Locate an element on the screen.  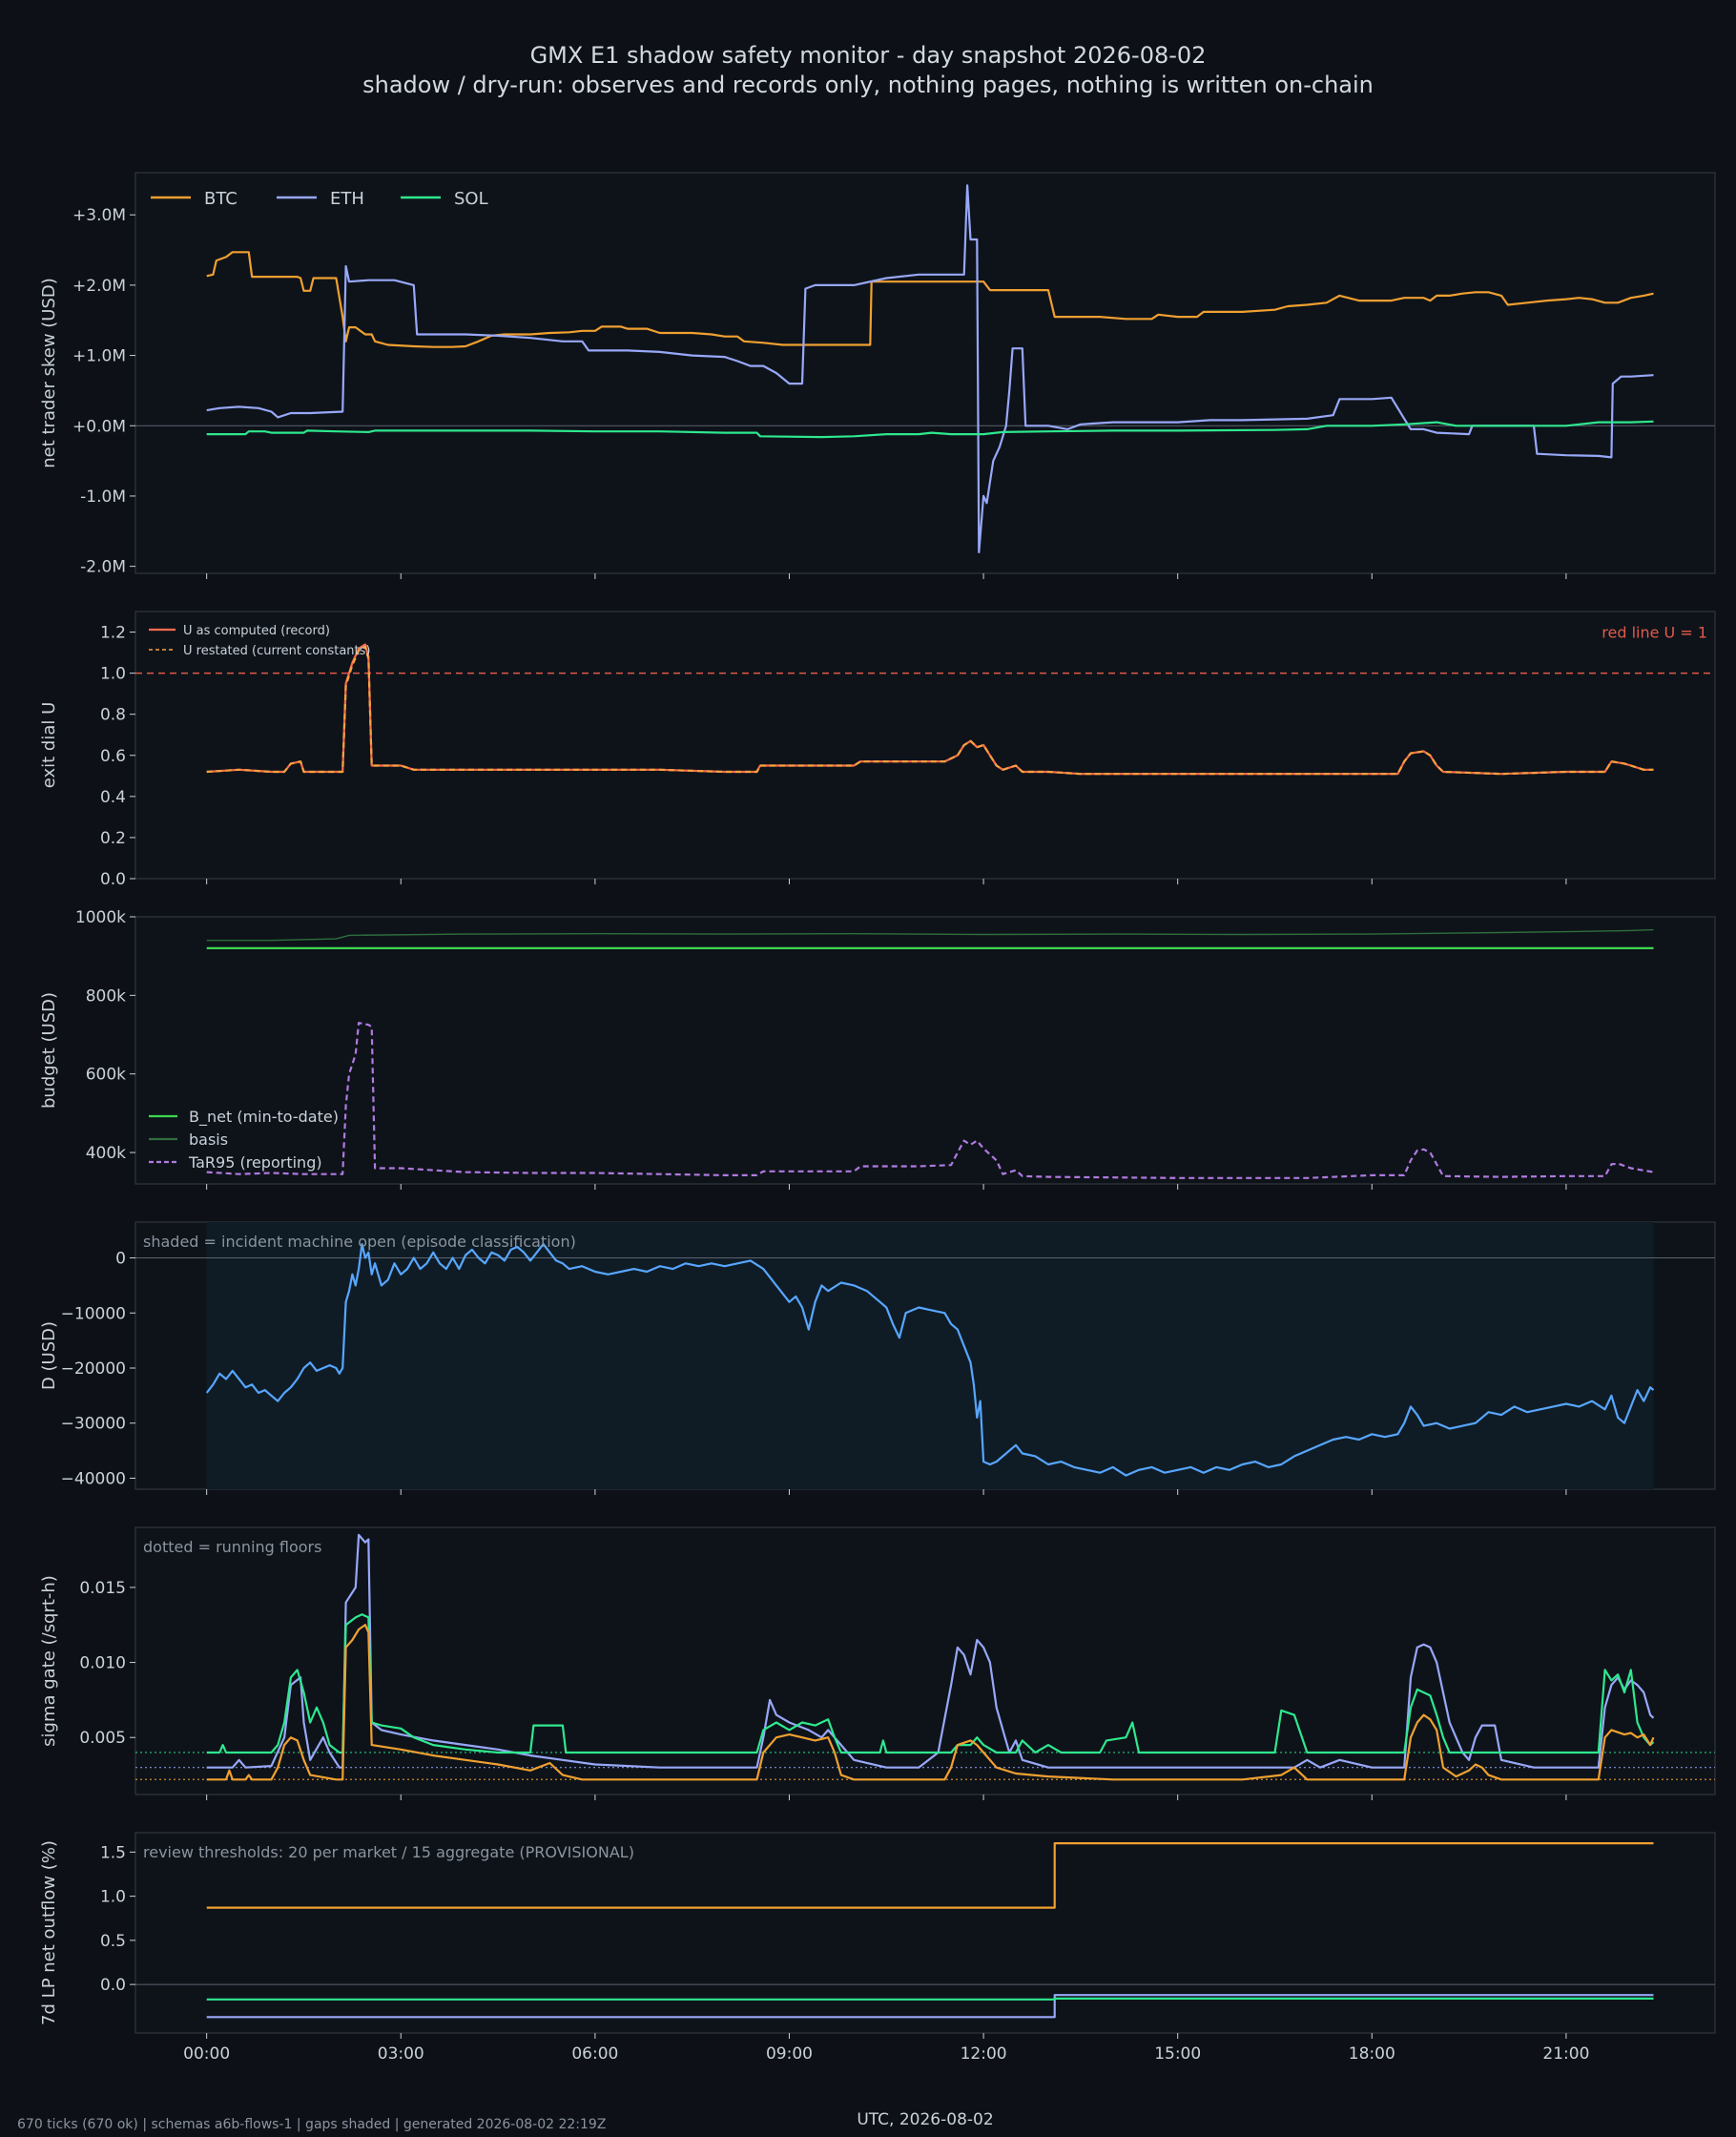
y-tick-label: −10000 is located at coordinates (93, 1313).